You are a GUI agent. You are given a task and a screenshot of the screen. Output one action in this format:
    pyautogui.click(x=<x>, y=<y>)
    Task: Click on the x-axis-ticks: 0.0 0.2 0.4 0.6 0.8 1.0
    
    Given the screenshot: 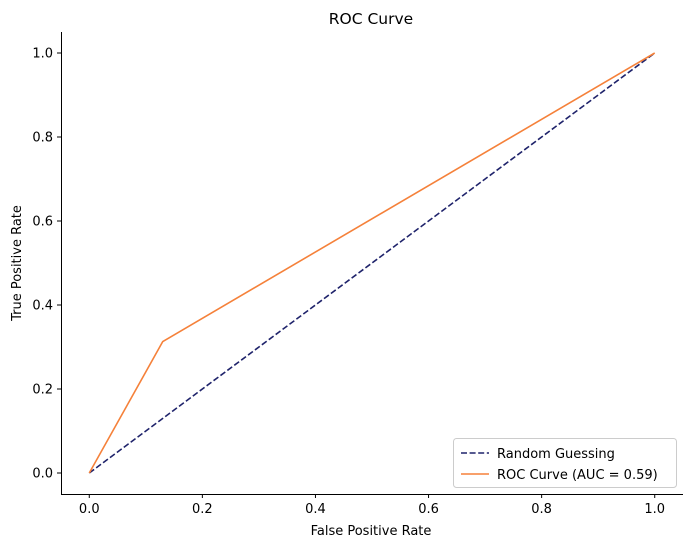 What is the action you would take?
    pyautogui.click(x=372, y=505)
    